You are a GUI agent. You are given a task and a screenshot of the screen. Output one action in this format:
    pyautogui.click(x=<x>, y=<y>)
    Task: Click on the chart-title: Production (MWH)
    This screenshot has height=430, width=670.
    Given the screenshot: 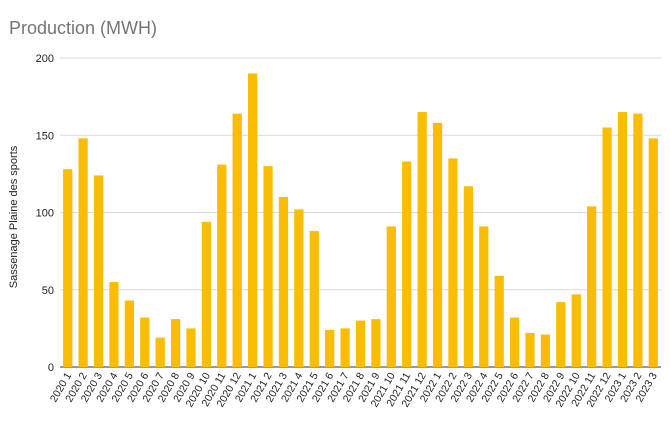 What is the action you would take?
    pyautogui.click(x=83, y=28)
    